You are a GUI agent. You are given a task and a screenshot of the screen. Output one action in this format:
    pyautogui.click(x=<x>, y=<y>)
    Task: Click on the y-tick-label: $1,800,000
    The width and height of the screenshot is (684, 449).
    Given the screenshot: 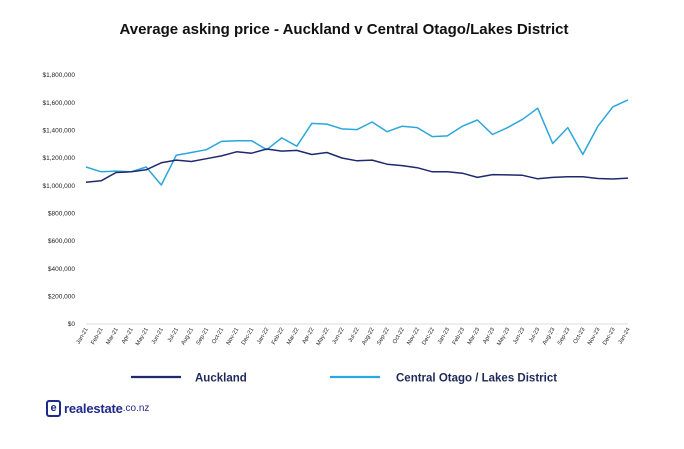 What is the action you would take?
    pyautogui.click(x=58, y=75)
    